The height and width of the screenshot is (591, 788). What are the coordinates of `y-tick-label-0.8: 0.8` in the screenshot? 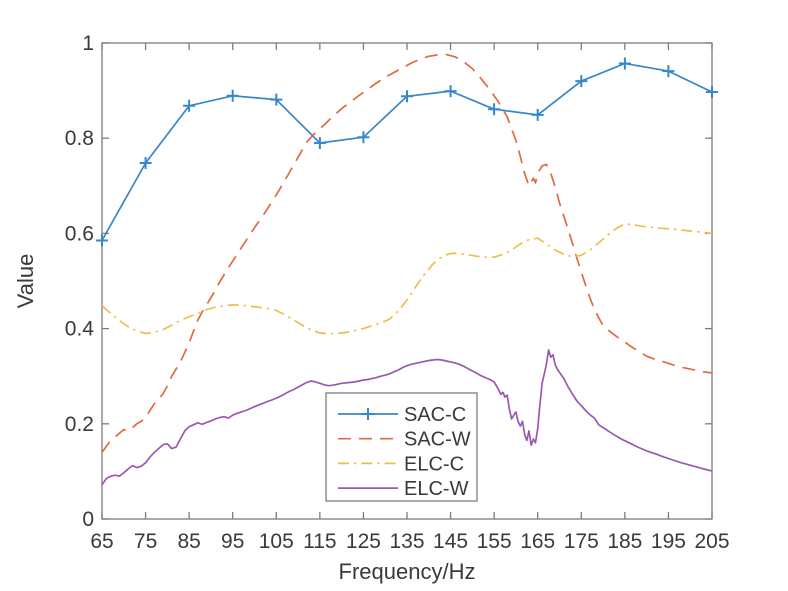 It's located at (79, 138).